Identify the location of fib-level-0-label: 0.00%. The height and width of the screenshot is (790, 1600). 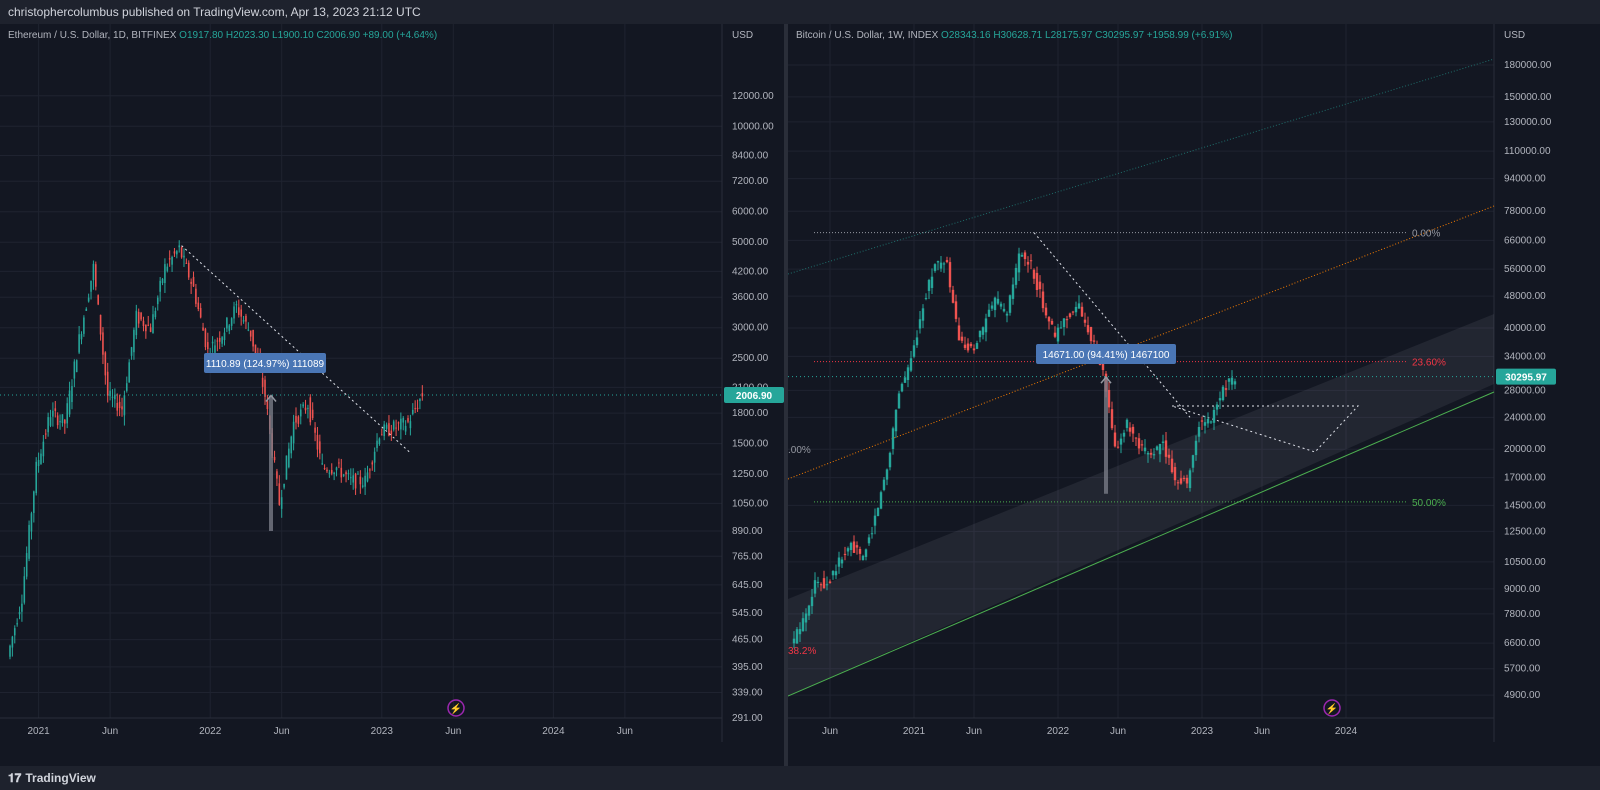
(1426, 234).